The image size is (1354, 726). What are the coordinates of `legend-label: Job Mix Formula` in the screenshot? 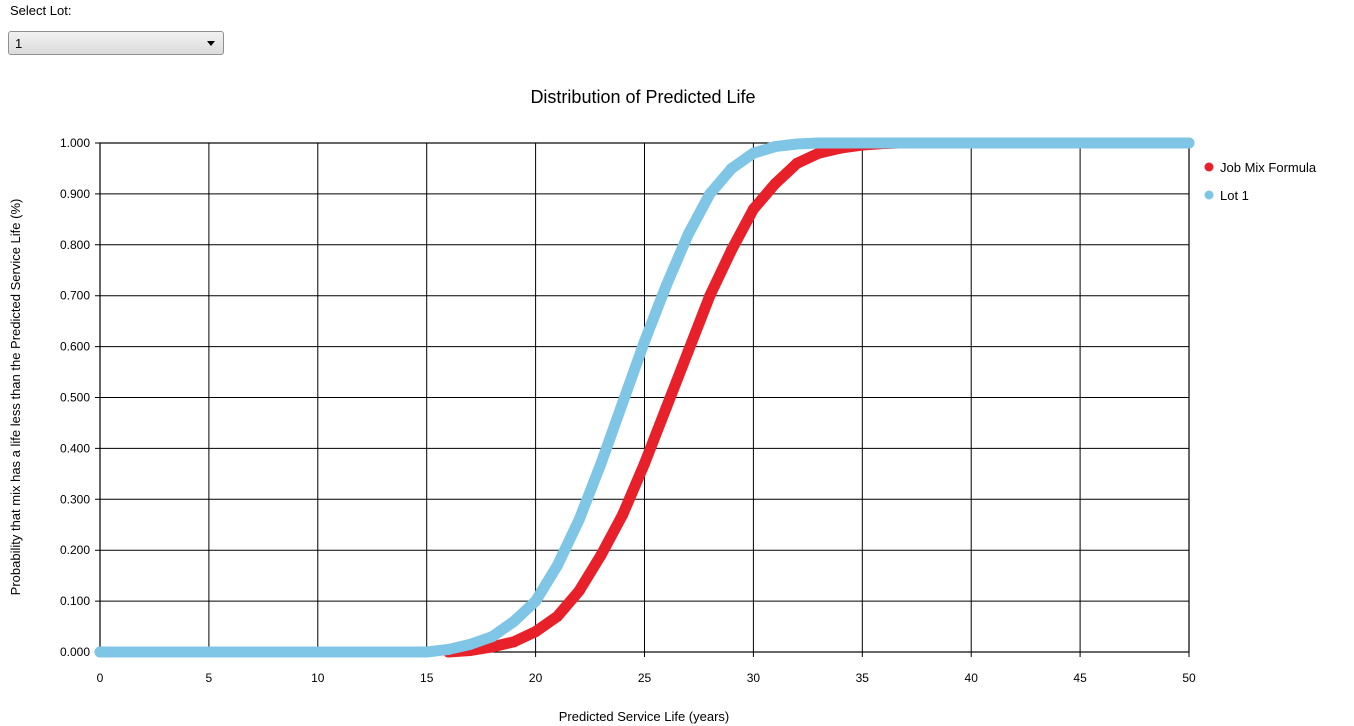 It's located at (1268, 167).